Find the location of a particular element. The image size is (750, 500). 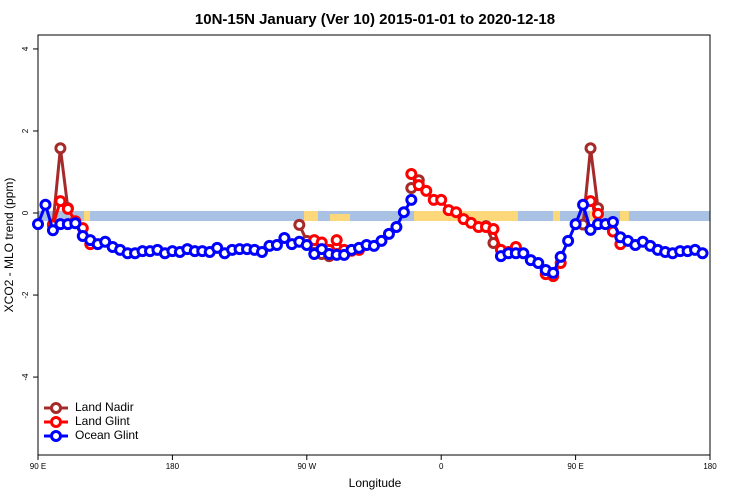

ocean-band is located at coordinates (374, 216).